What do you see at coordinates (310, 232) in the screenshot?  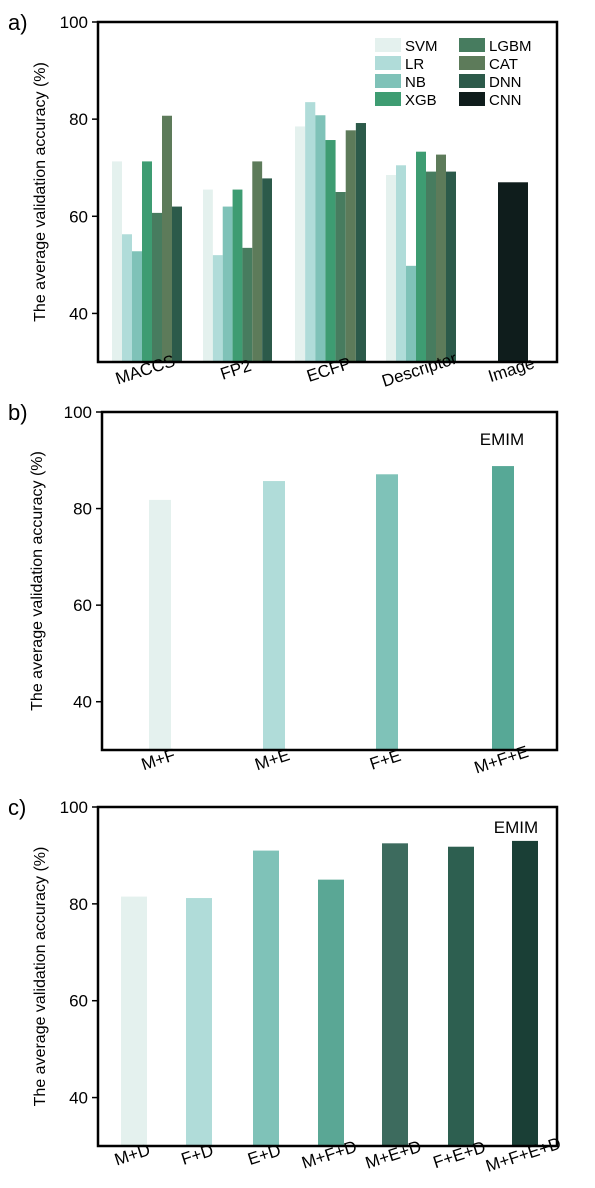 I see `bar-lr-ecfp` at bounding box center [310, 232].